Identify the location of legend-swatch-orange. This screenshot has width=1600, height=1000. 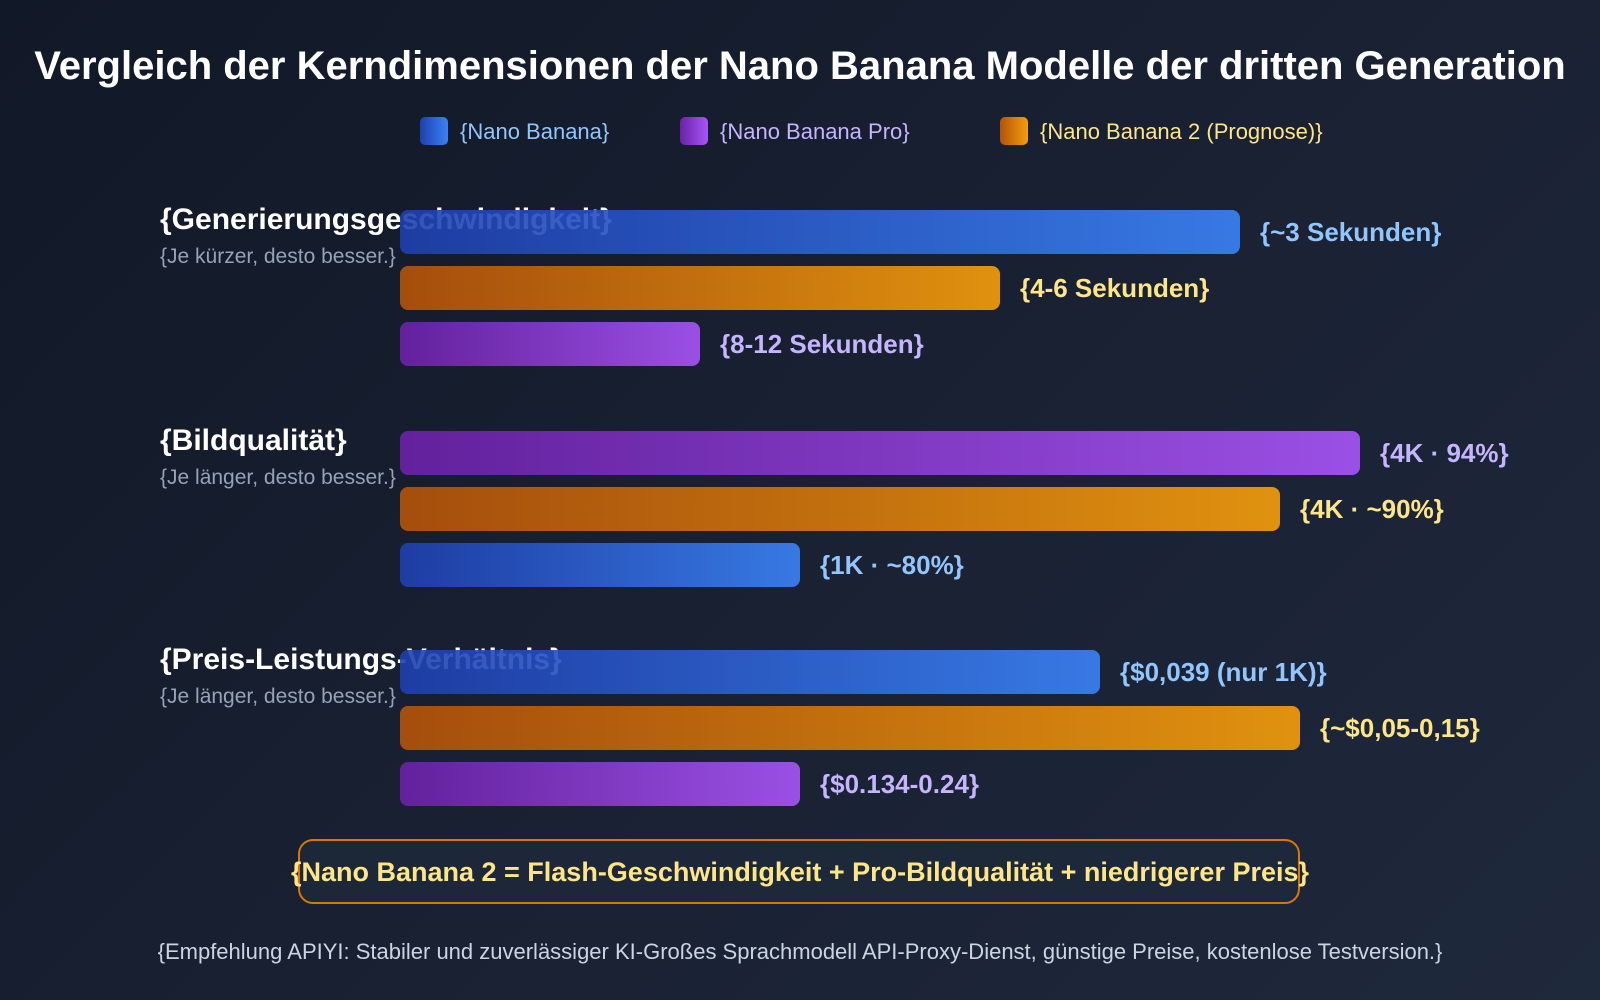
(1014, 131).